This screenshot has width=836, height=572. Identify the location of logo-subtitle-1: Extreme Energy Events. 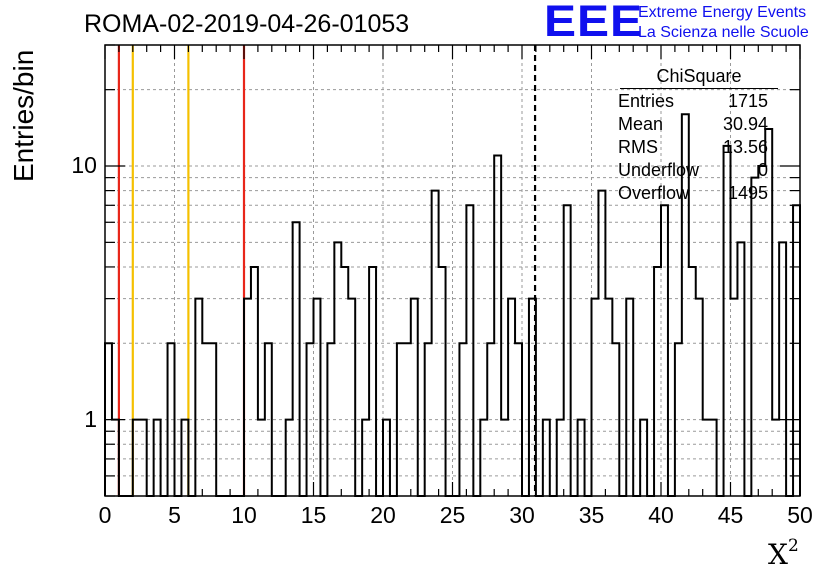
(722, 12).